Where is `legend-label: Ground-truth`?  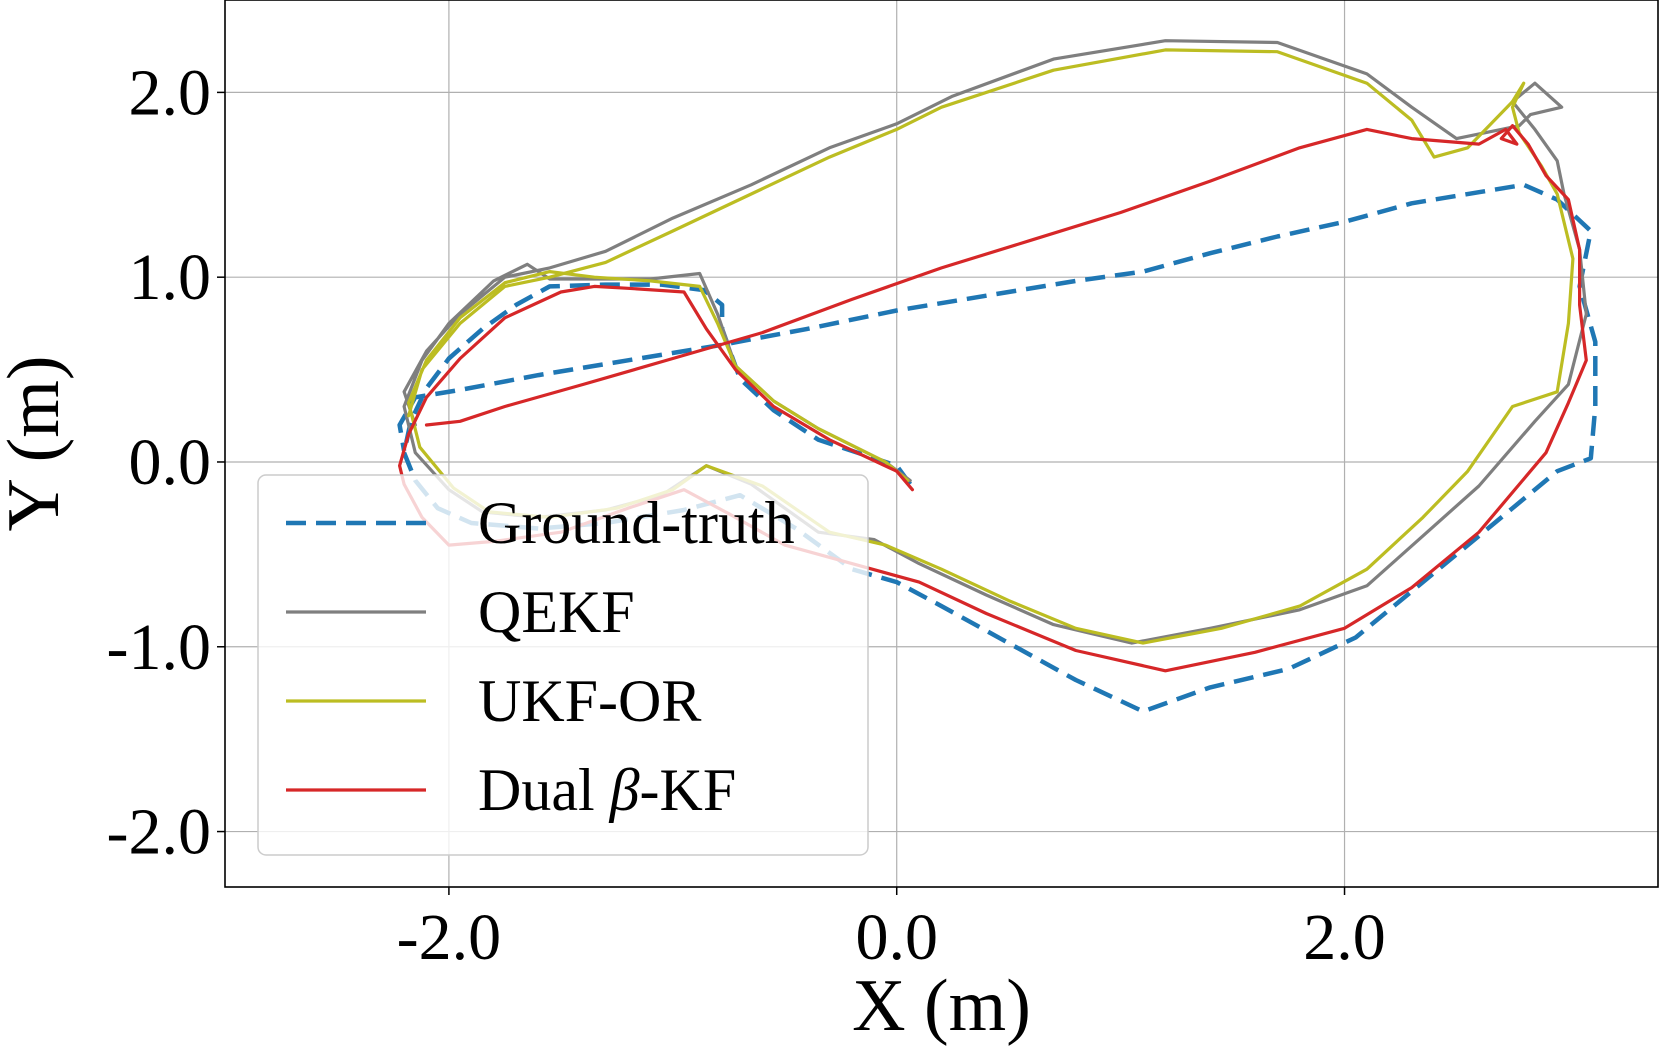 legend-label: Ground-truth is located at coordinates (636, 523).